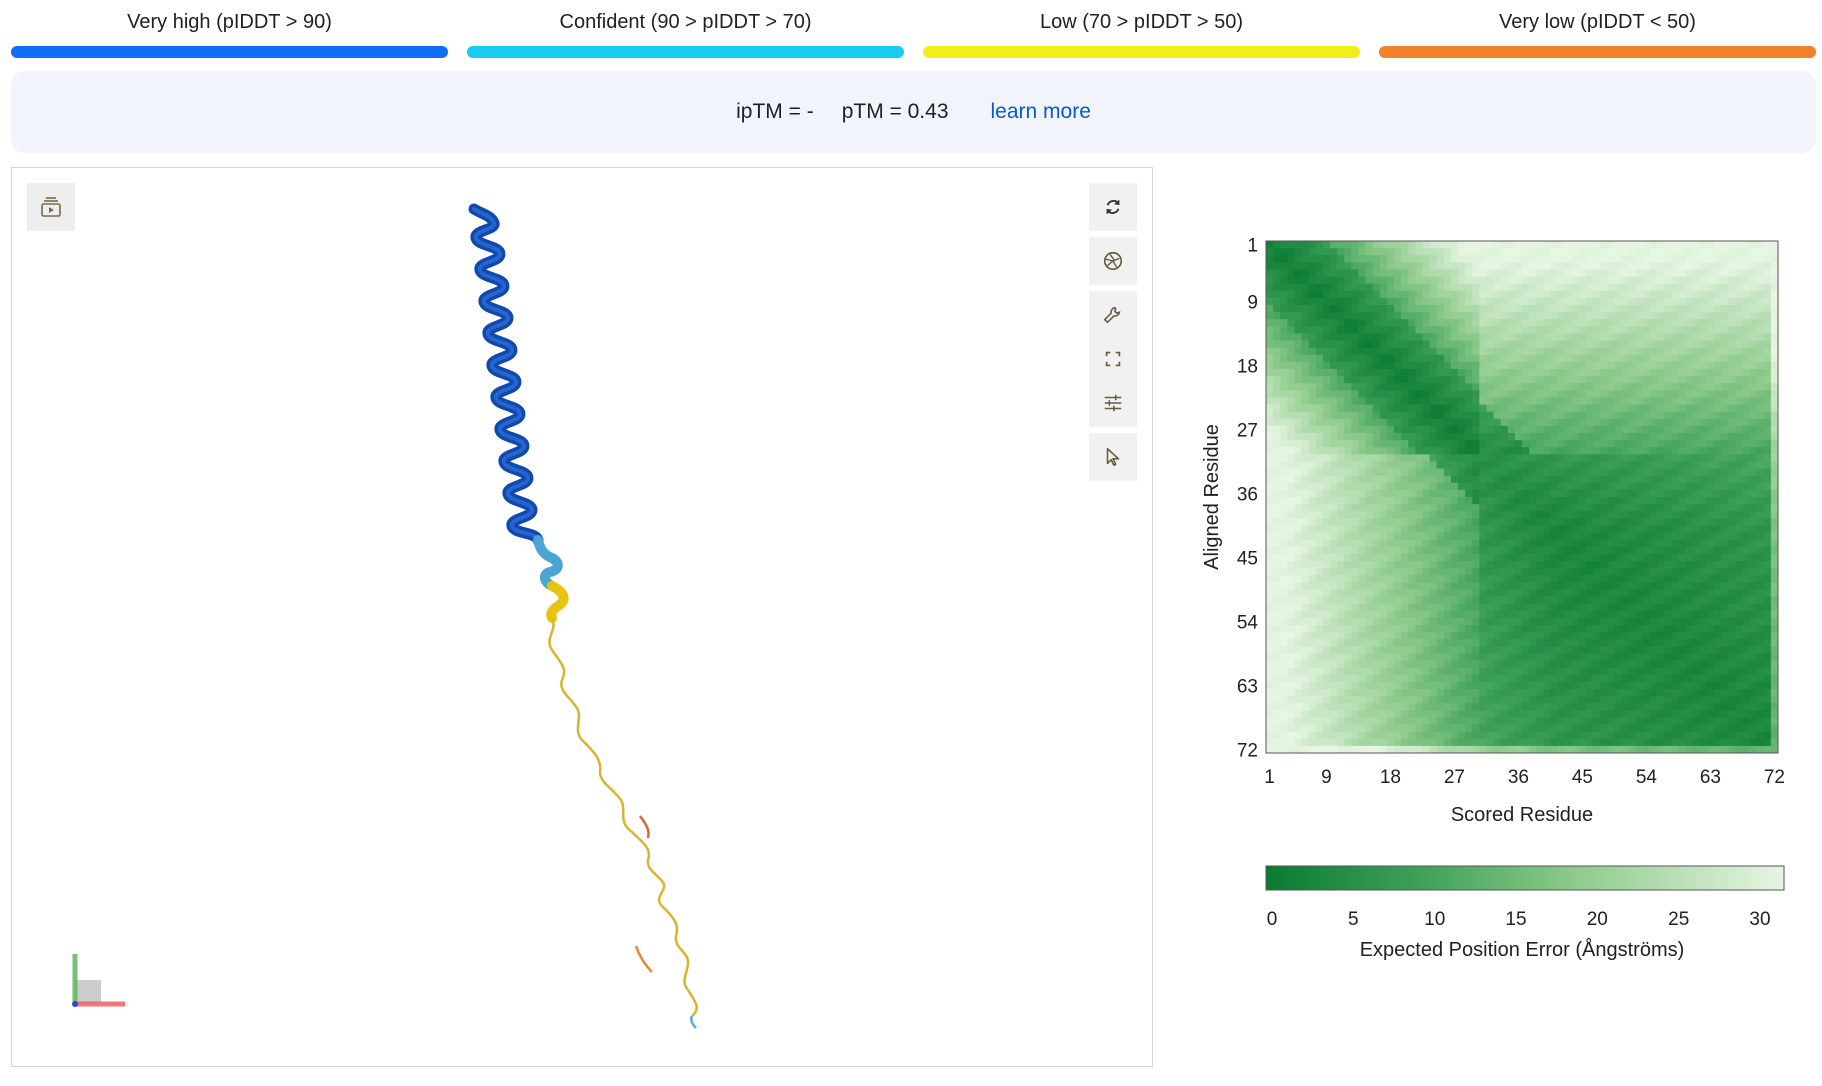  Describe the element at coordinates (1390, 777) in the screenshot. I see `x-tick-label: 18` at that location.